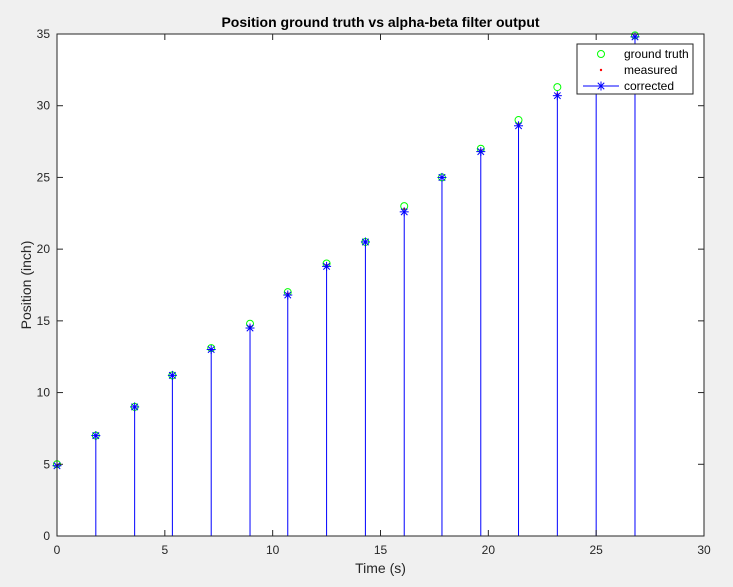  What do you see at coordinates (601, 54) in the screenshot?
I see `legend-marker-ground-truth` at bounding box center [601, 54].